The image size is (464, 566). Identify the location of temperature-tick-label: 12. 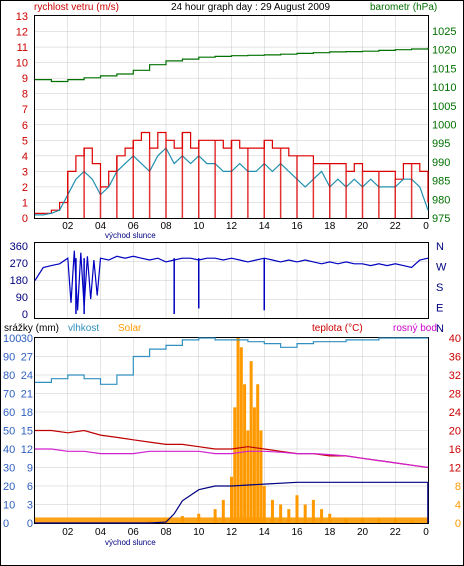
(455, 469).